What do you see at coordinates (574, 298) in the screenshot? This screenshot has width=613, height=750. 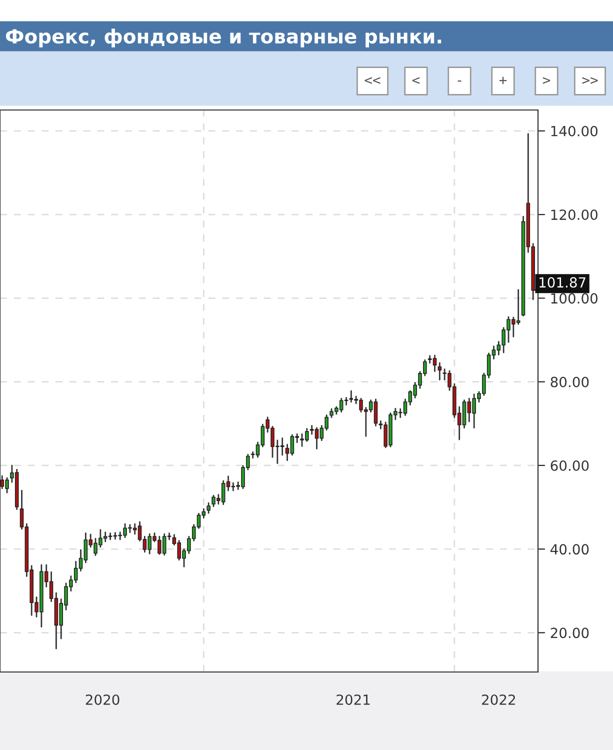 I see `y-tick-label: 100.00` at bounding box center [574, 298].